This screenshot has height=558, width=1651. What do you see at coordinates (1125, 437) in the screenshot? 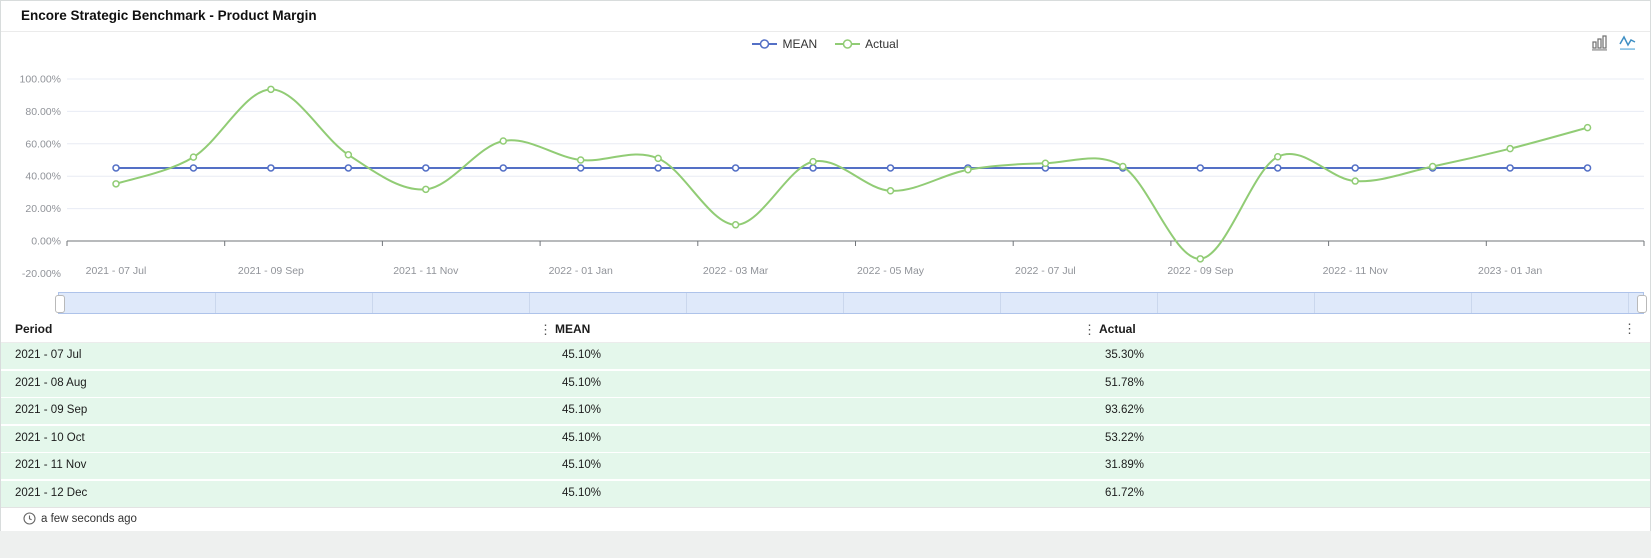
I see `cell-actual: 53.22%` at bounding box center [1125, 437].